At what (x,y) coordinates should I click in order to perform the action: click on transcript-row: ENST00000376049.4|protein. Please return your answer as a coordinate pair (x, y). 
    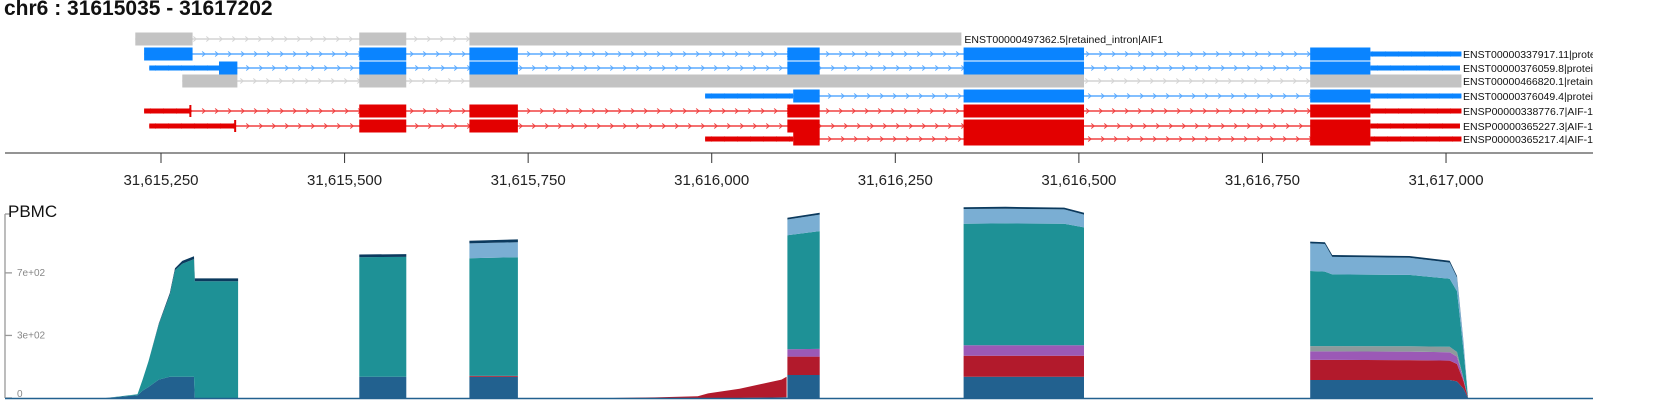
    Looking at the image, I should click on (1152, 96).